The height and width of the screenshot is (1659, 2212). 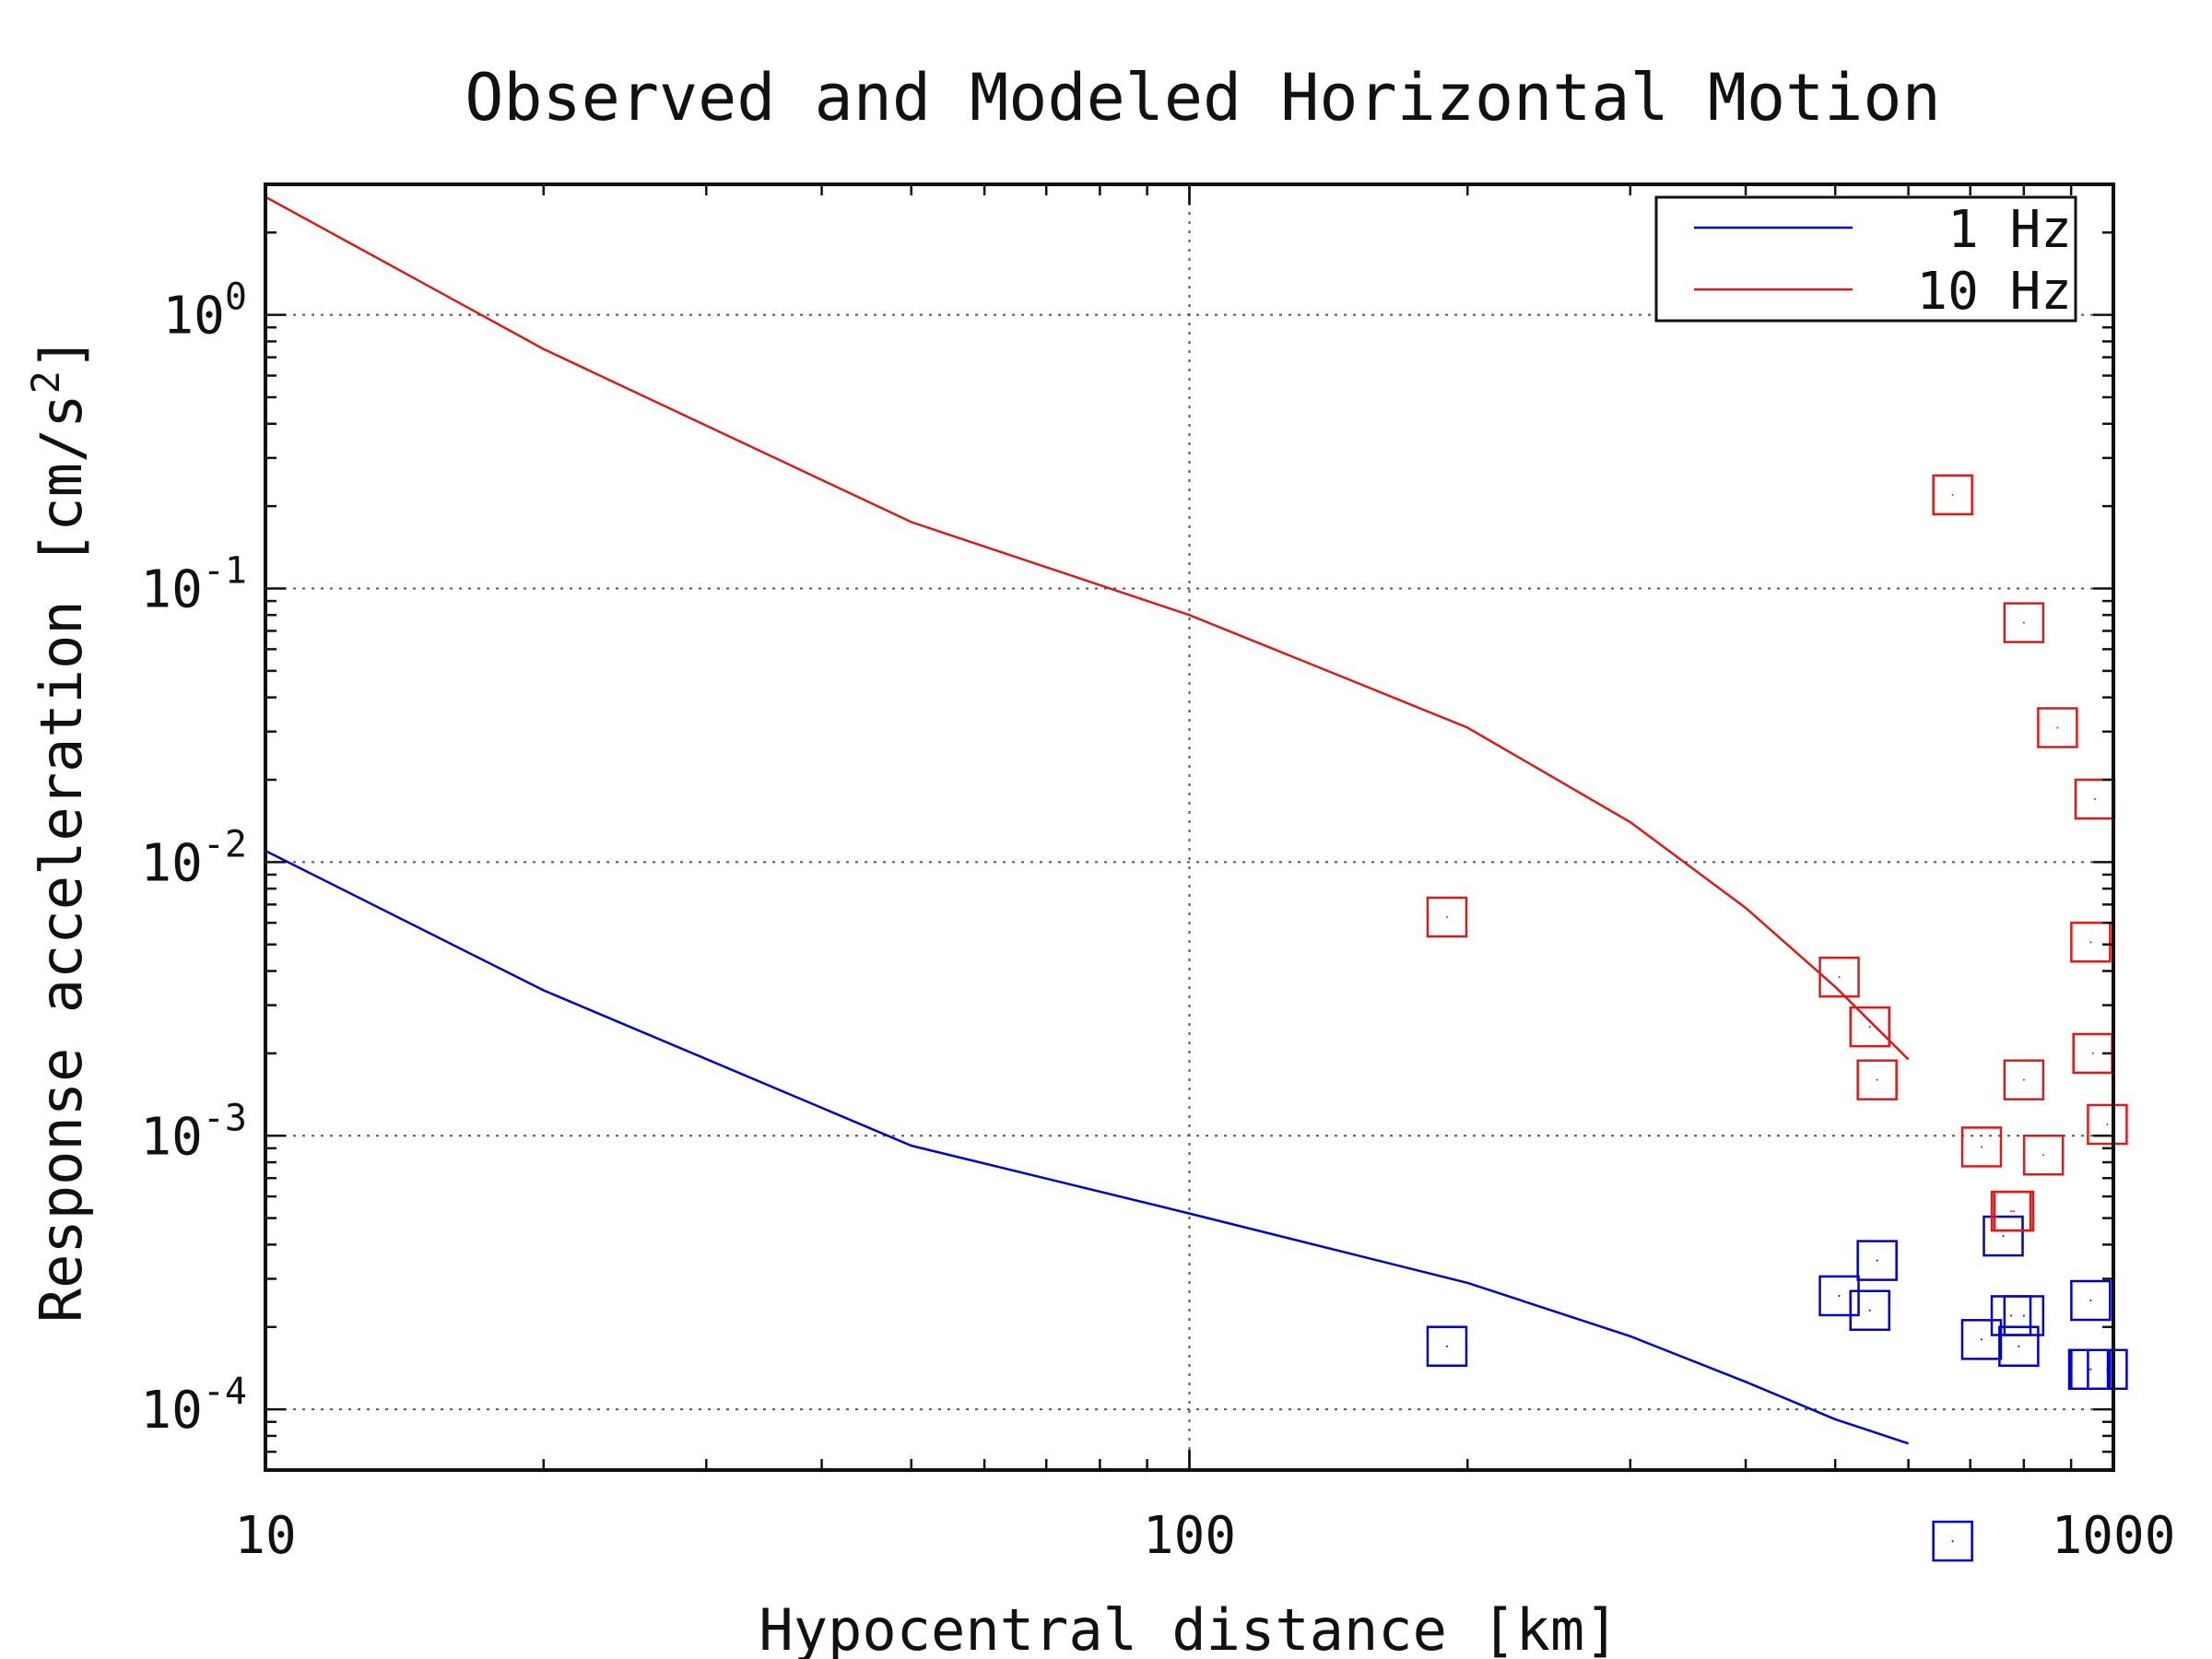 I want to click on y-tick-label: 10⁻¹, so click(x=193, y=585).